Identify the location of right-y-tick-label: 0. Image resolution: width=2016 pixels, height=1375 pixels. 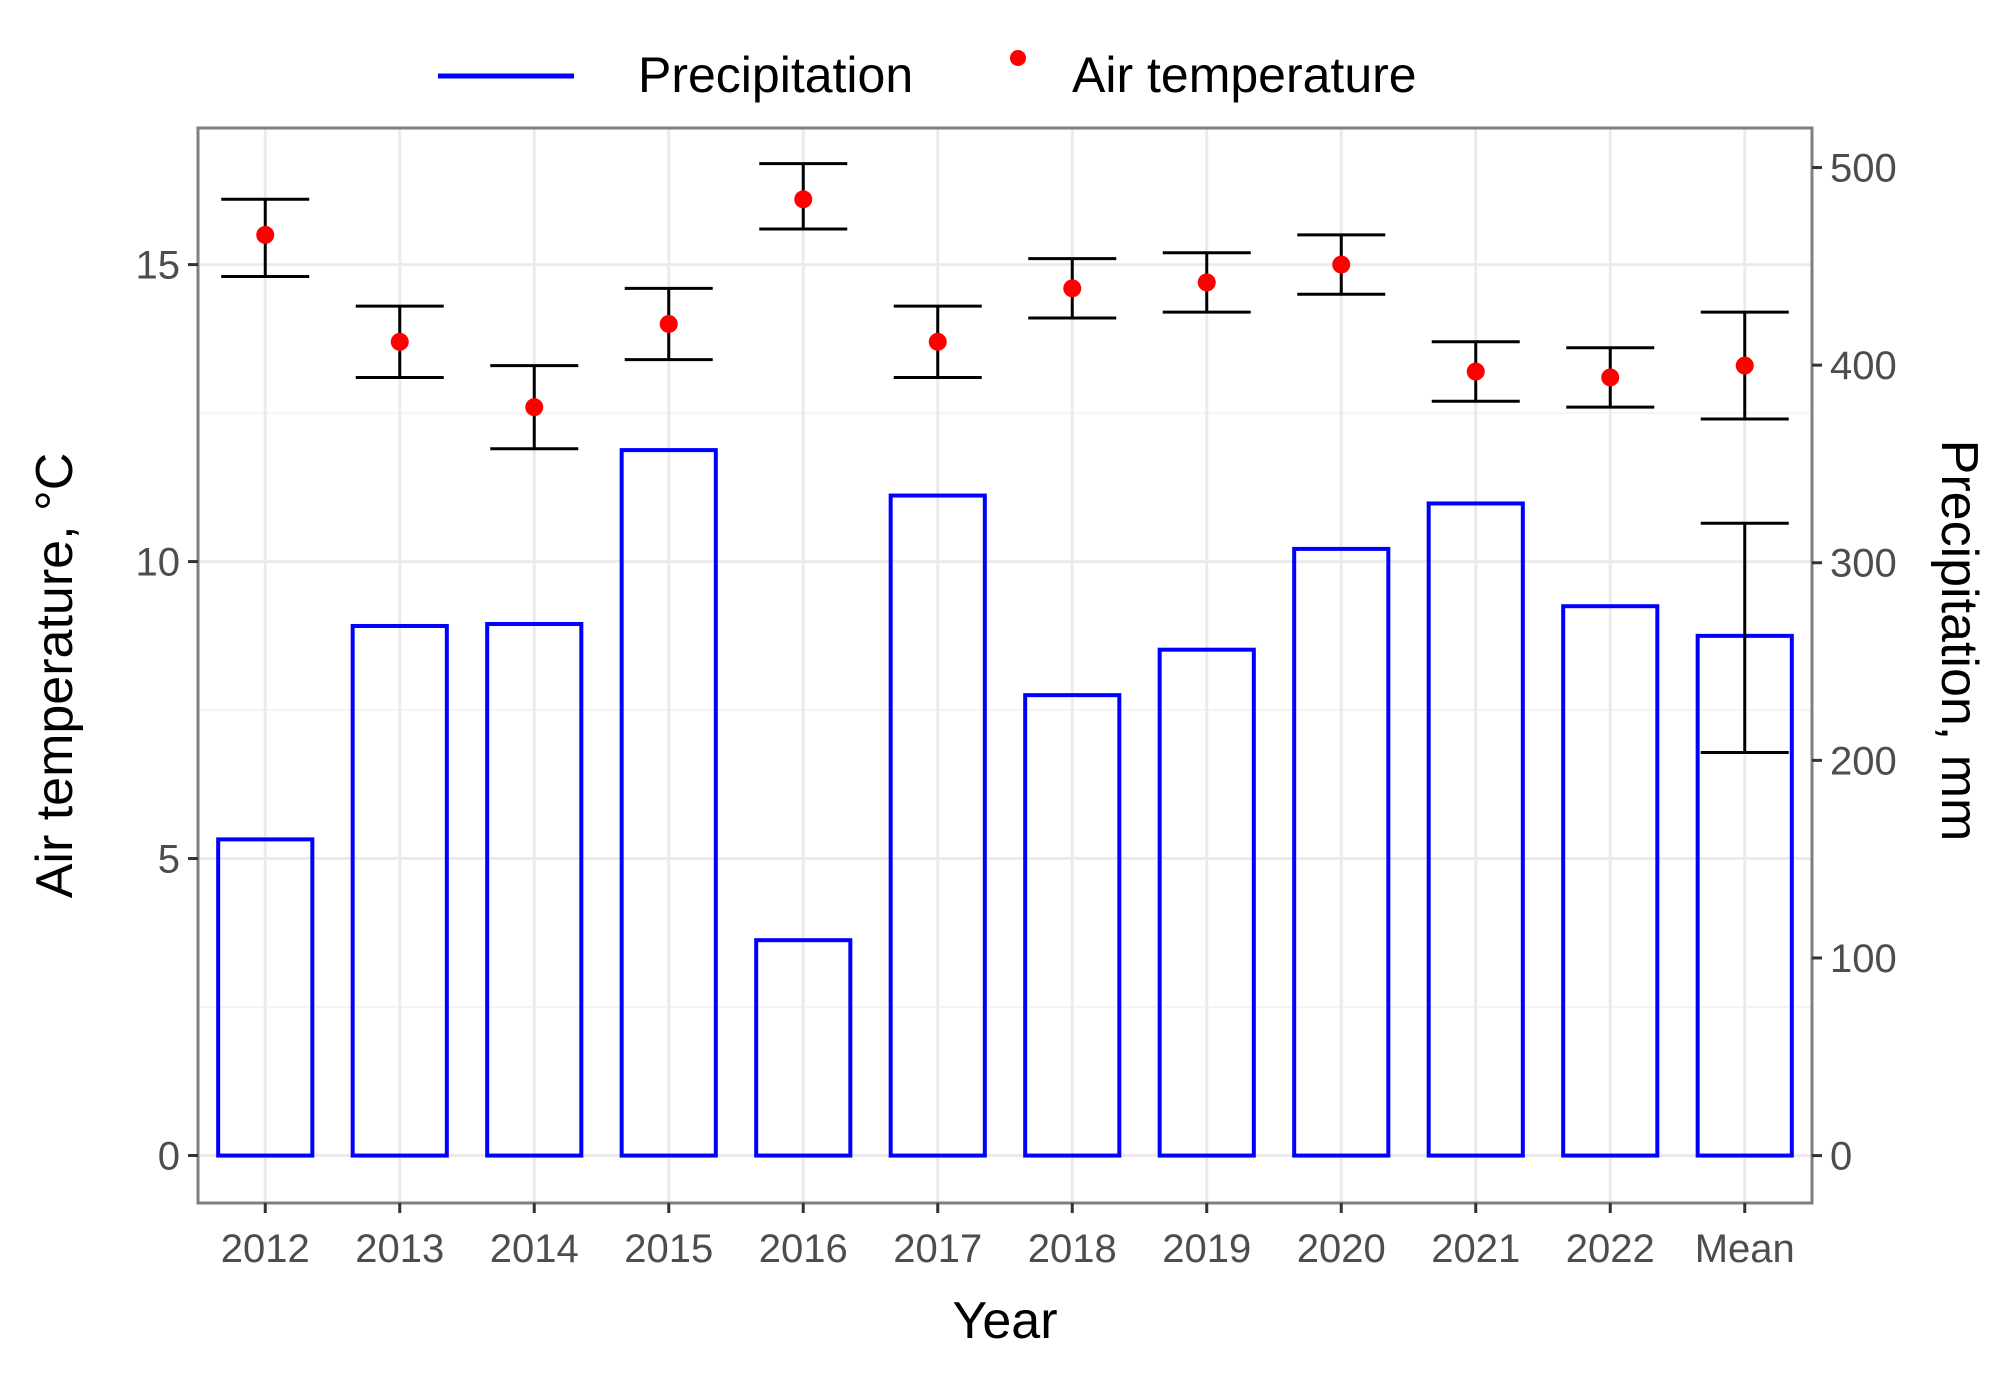
(1841, 1157).